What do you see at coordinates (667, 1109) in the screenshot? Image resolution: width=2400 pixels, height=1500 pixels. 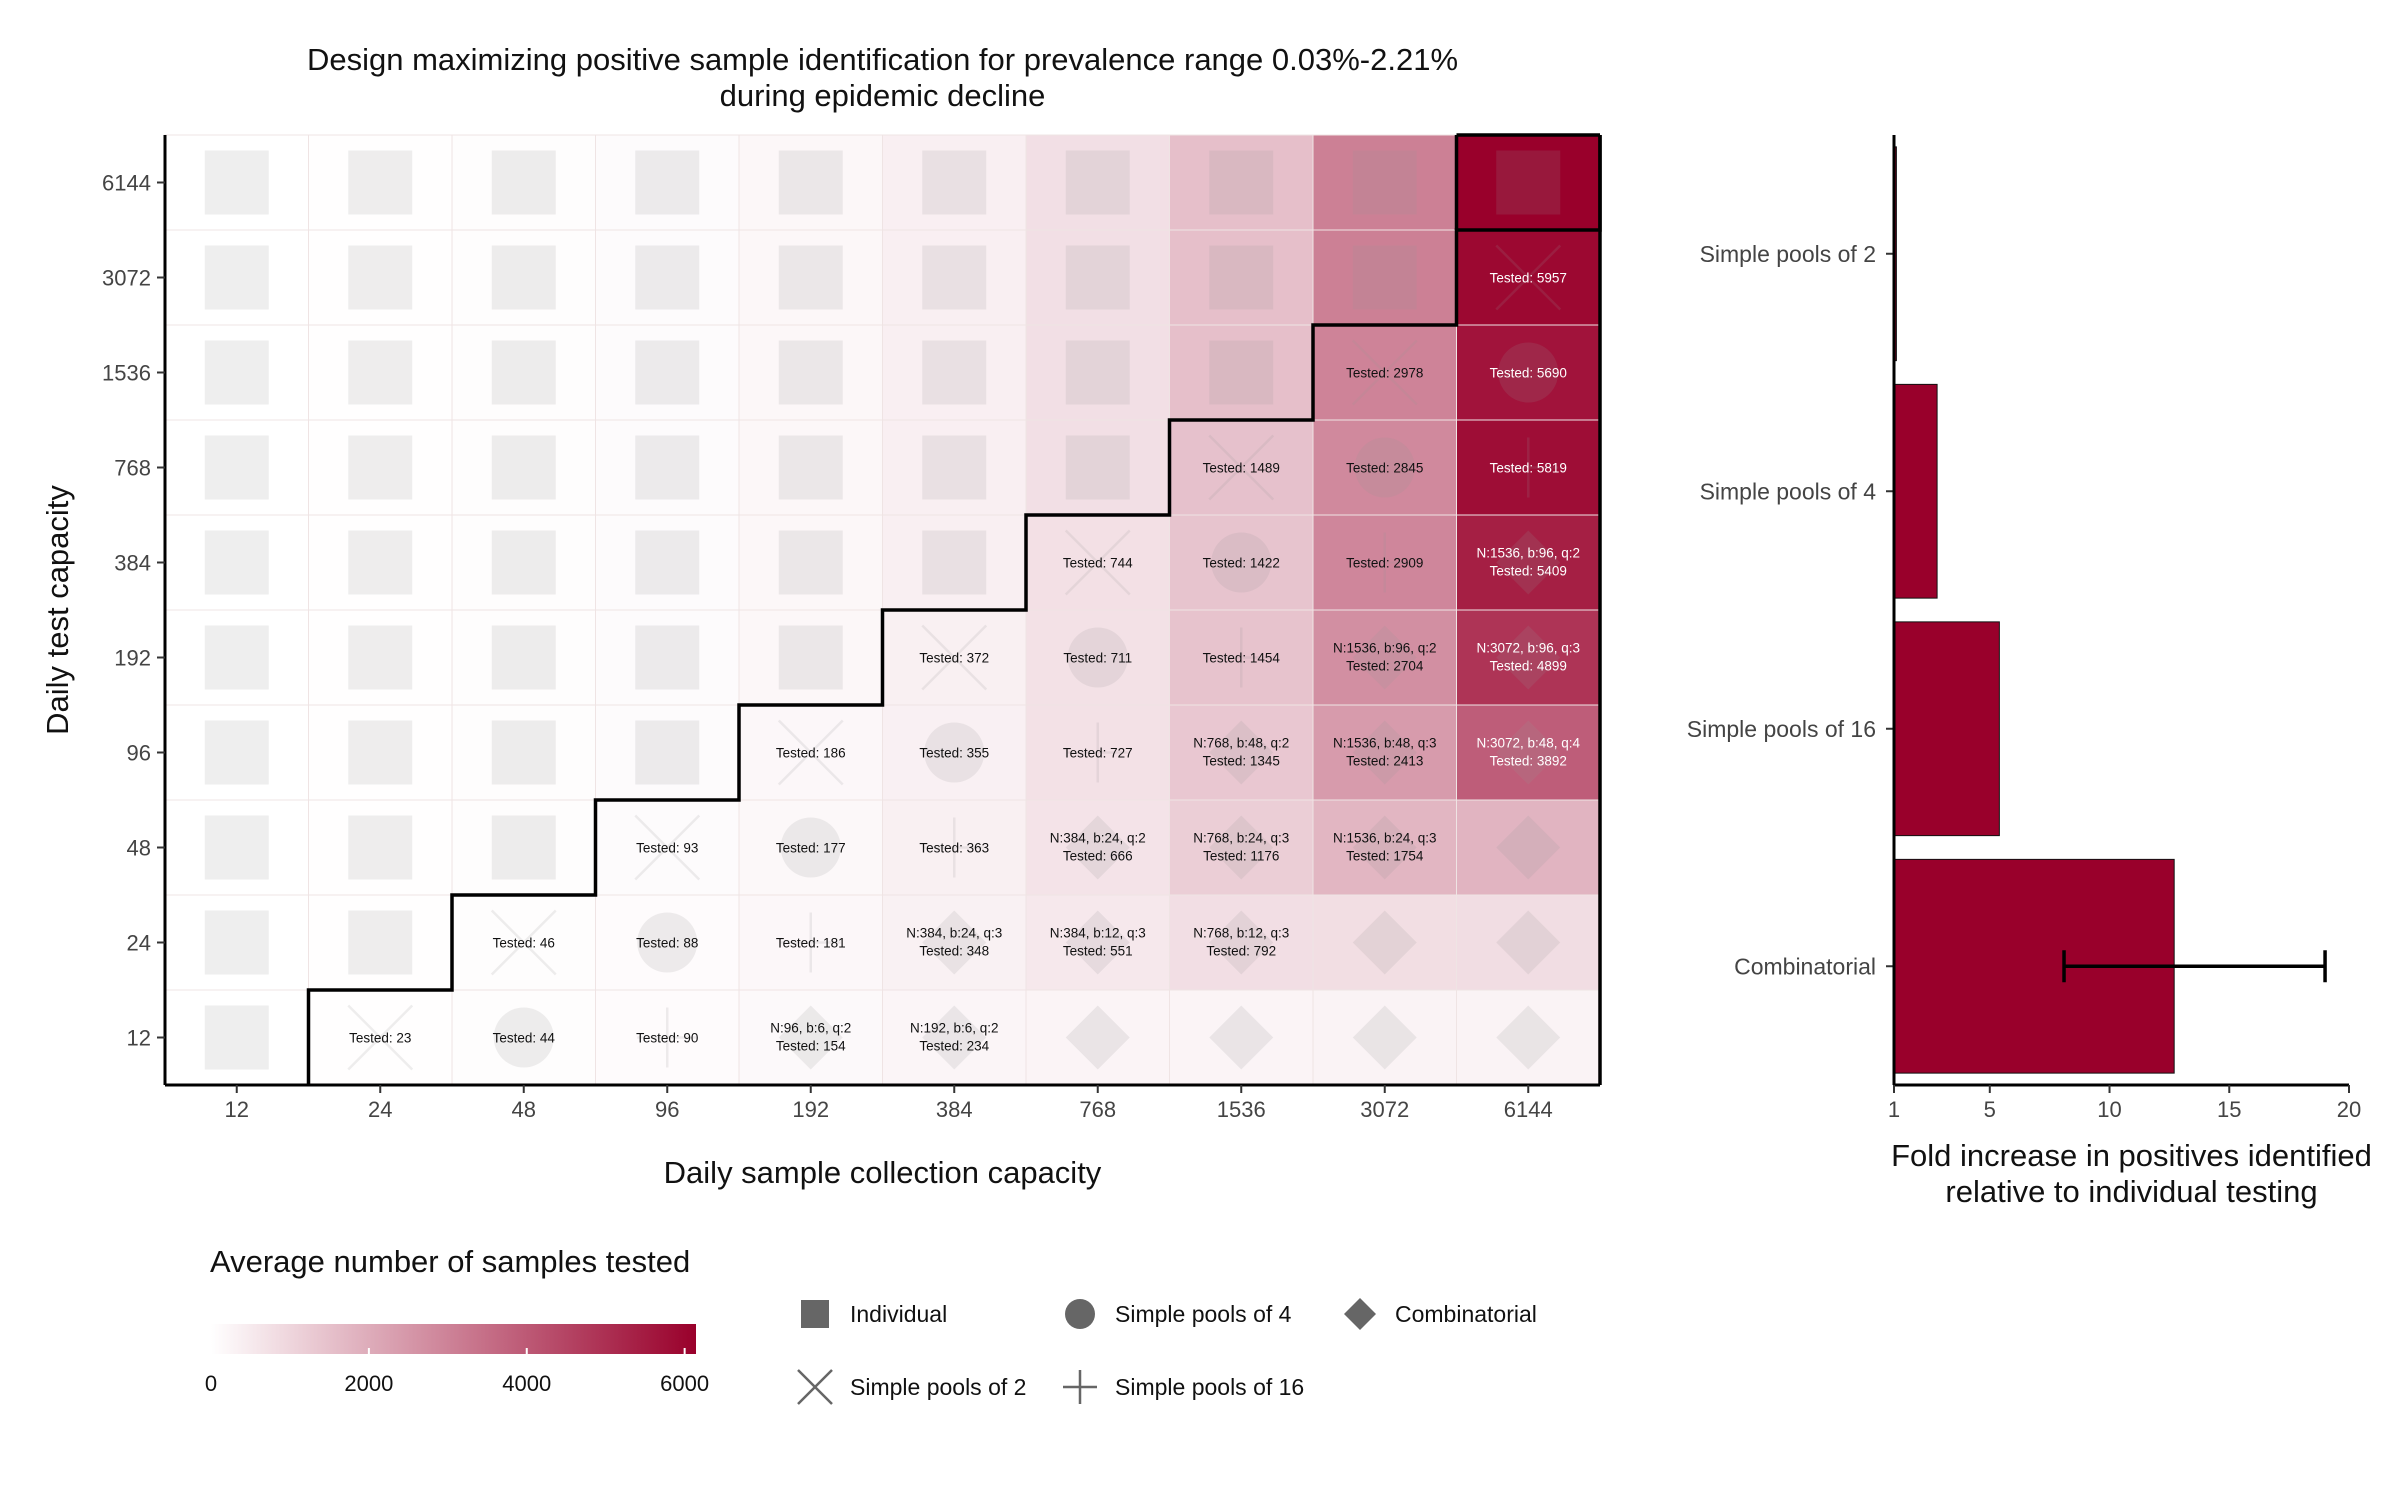 I see `x-tick-label: 96` at bounding box center [667, 1109].